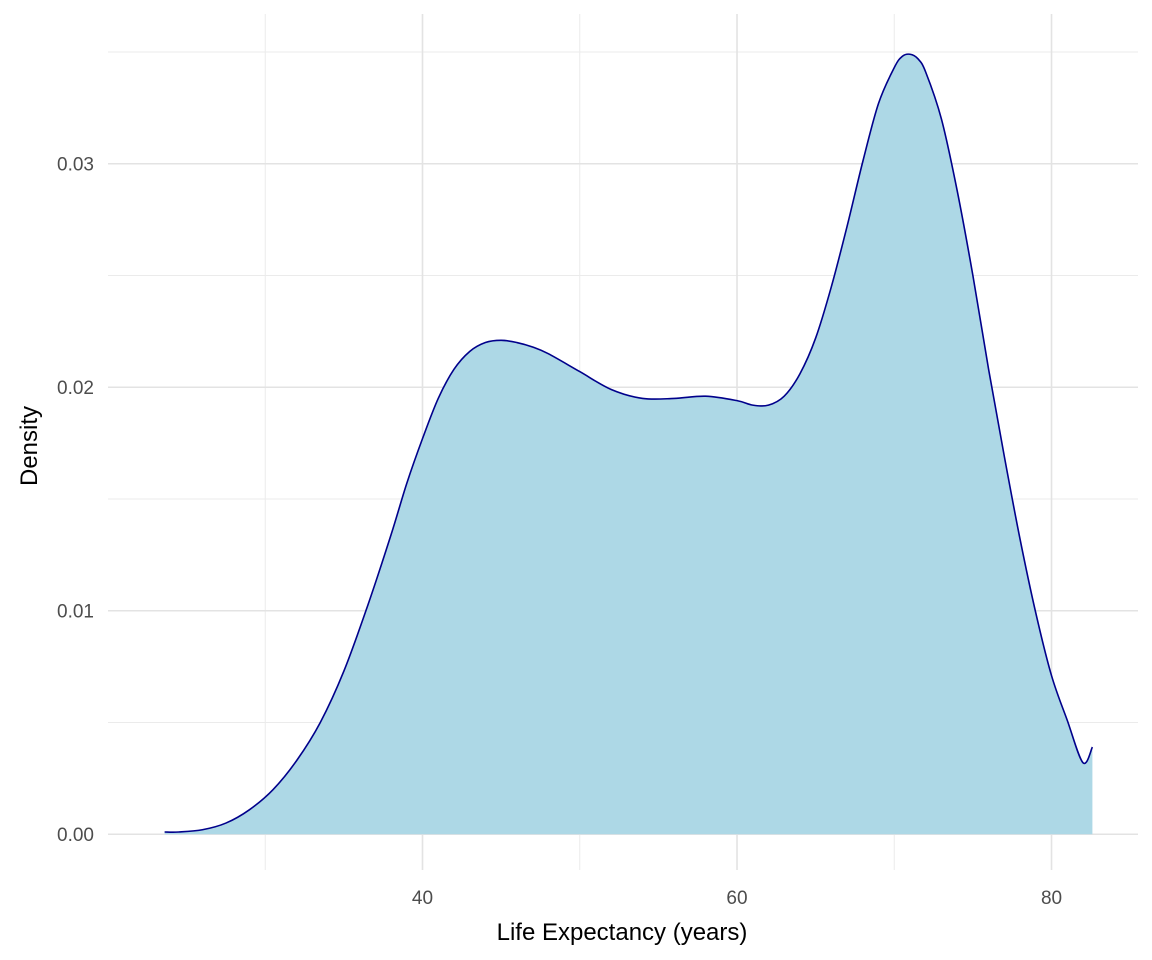 The width and height of the screenshot is (1152, 960). What do you see at coordinates (1051, 898) in the screenshot?
I see `x-tick-label: 80` at bounding box center [1051, 898].